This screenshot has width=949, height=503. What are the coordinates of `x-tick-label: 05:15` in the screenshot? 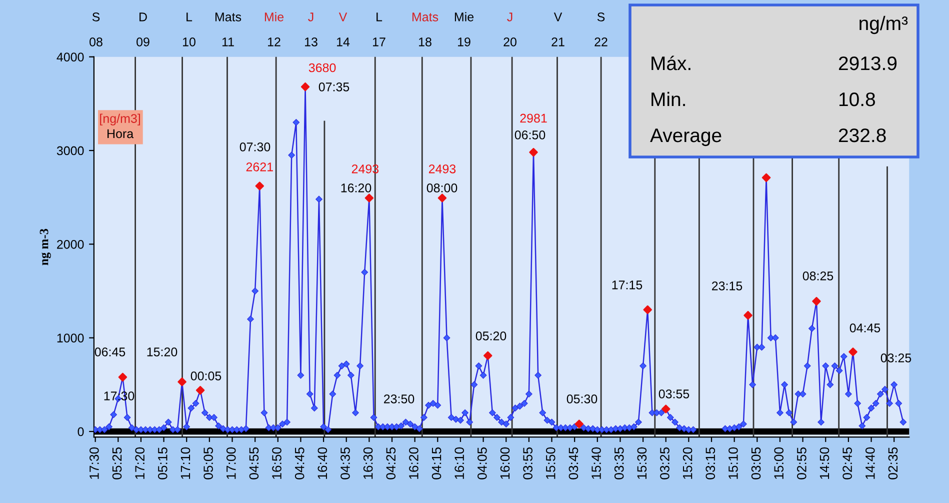 It's located at (163, 463).